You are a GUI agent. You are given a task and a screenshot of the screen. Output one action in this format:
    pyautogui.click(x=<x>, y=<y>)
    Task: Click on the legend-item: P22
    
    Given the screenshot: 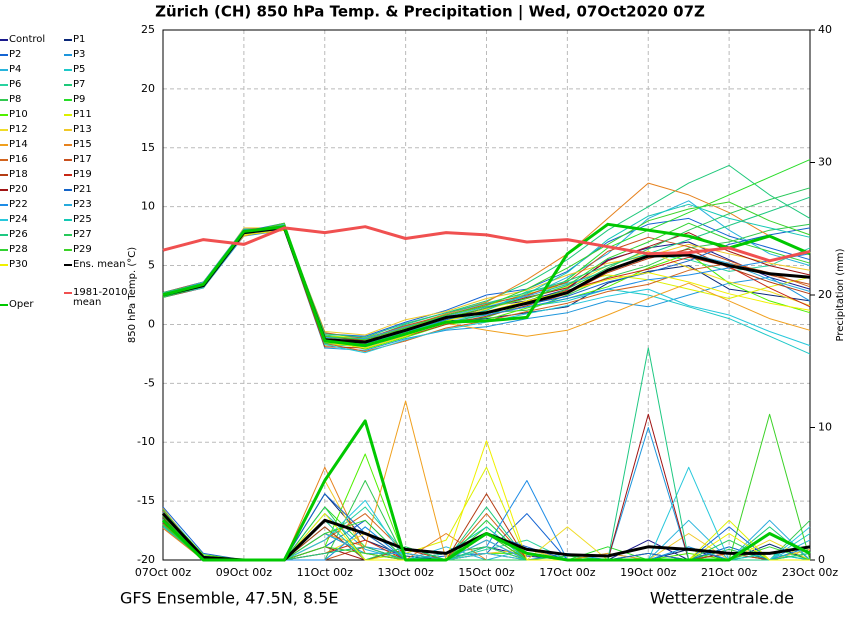 What is the action you would take?
    pyautogui.click(x=34, y=205)
    